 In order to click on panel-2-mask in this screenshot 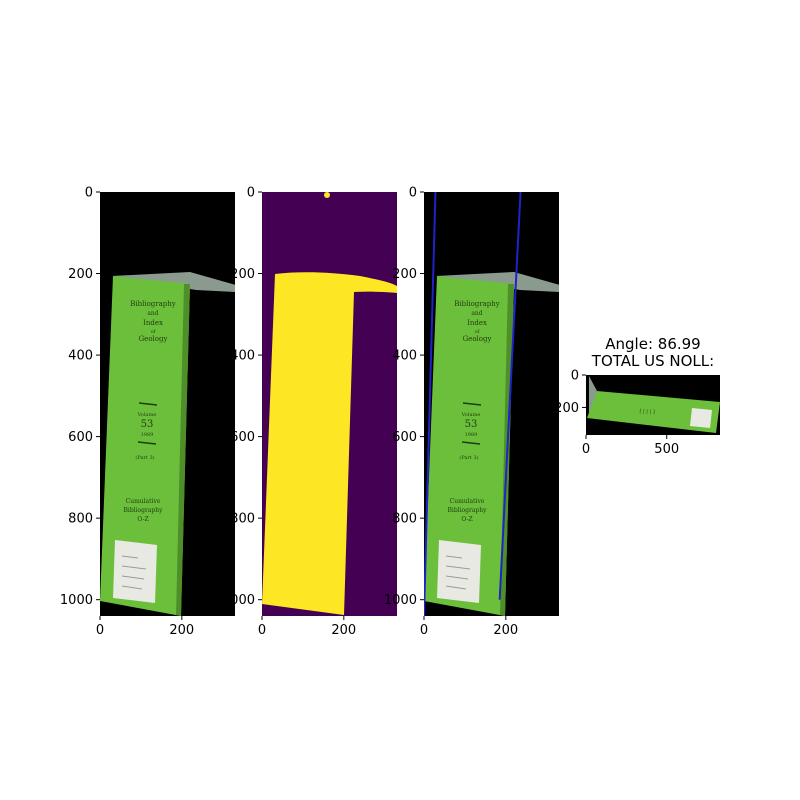, I will do `click(329, 403)`.